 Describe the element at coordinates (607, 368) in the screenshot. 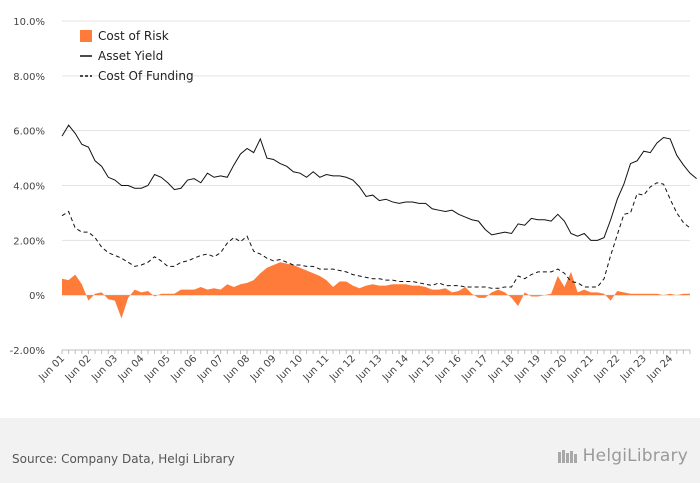

I see `x-tick-label: Jun 22` at that location.